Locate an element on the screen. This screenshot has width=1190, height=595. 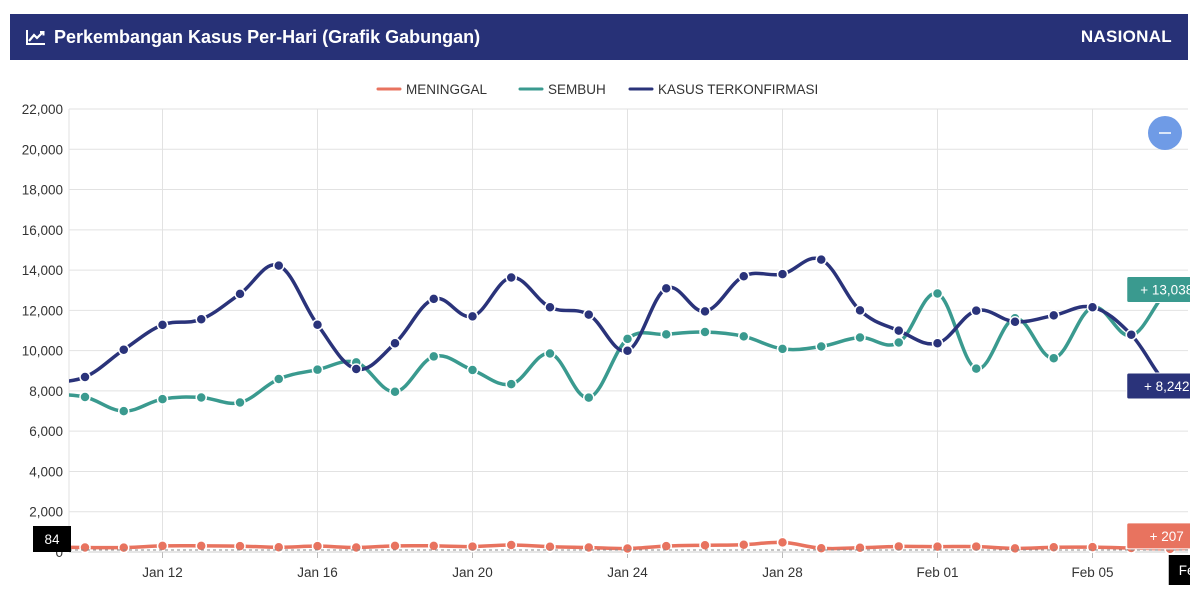
legend-item-sembuh: SEMBUH is located at coordinates (562, 89).